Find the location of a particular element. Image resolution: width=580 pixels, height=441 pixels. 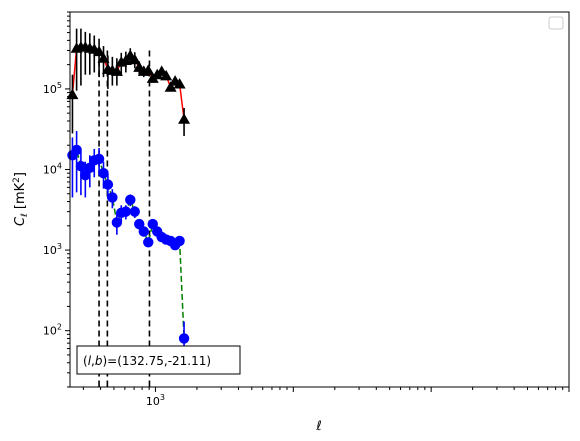

x-axis-ticks: 103 is located at coordinates (326, 397).